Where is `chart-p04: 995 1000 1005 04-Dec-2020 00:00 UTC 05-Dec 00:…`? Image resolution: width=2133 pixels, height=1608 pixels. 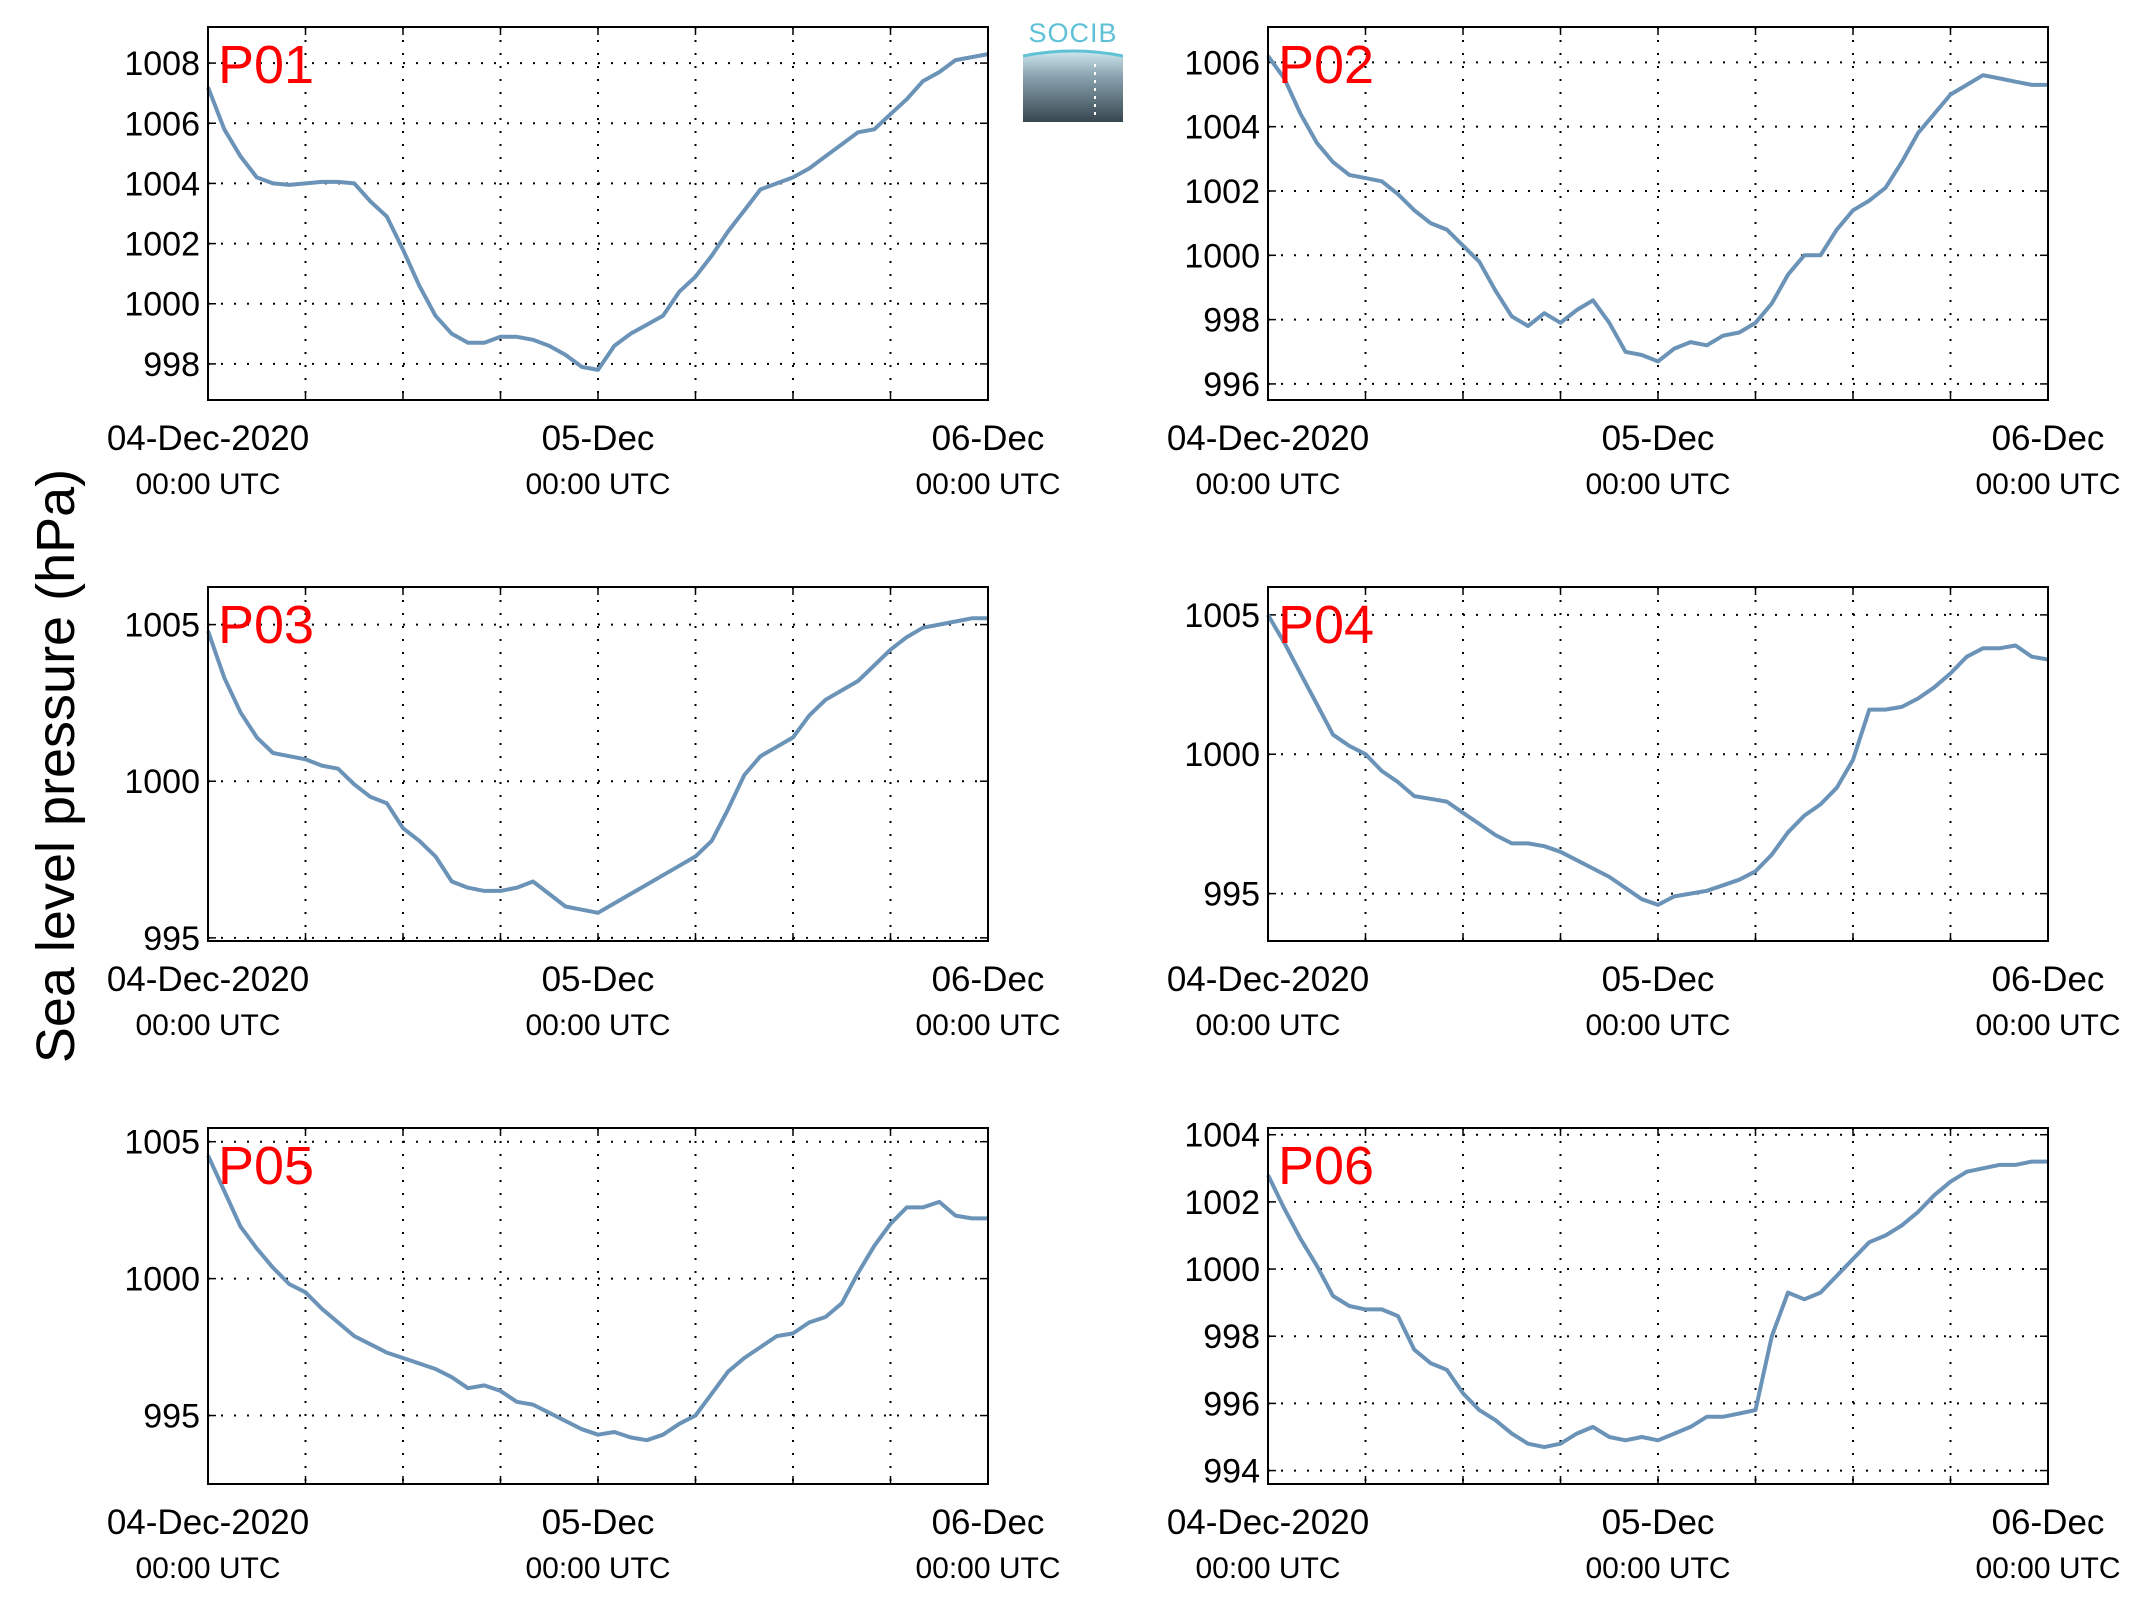
chart-p04: 995 1000 1005 04-Dec-2020 00:00 UTC 05-Dec 00:… is located at coordinates (1644, 814).